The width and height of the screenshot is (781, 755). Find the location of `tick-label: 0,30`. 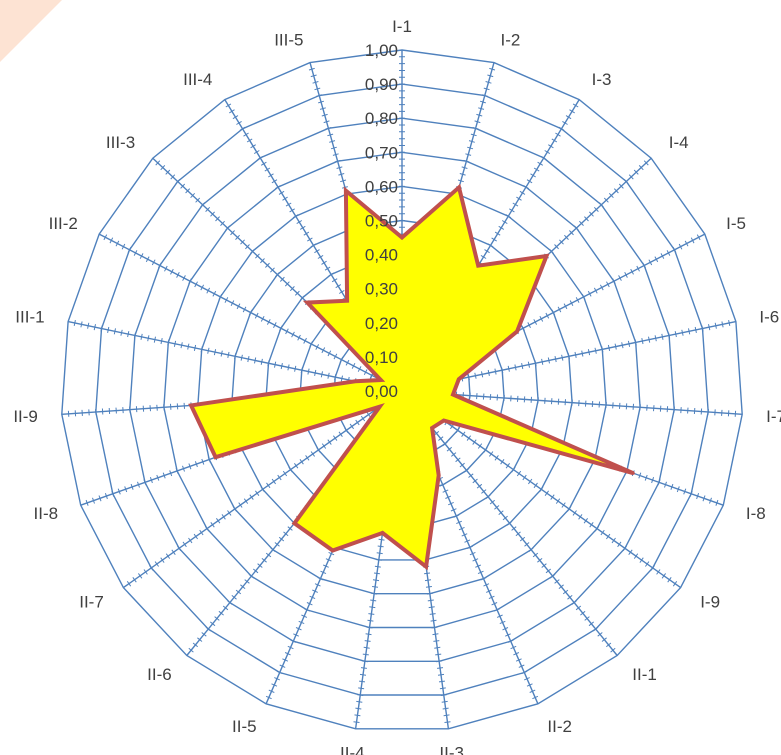

tick-label: 0,30 is located at coordinates (381, 289).